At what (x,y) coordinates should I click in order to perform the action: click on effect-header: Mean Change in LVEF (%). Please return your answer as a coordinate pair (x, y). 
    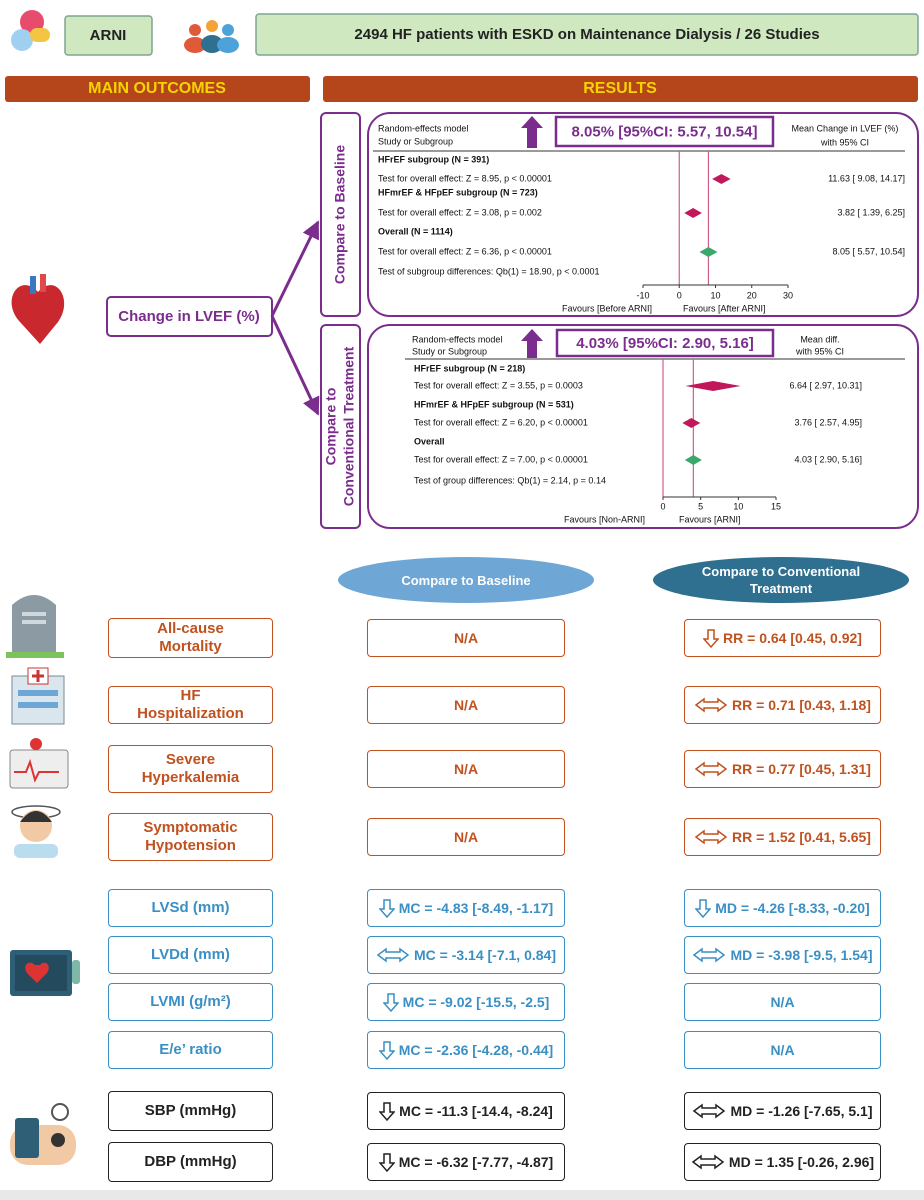
    Looking at the image, I should click on (845, 128).